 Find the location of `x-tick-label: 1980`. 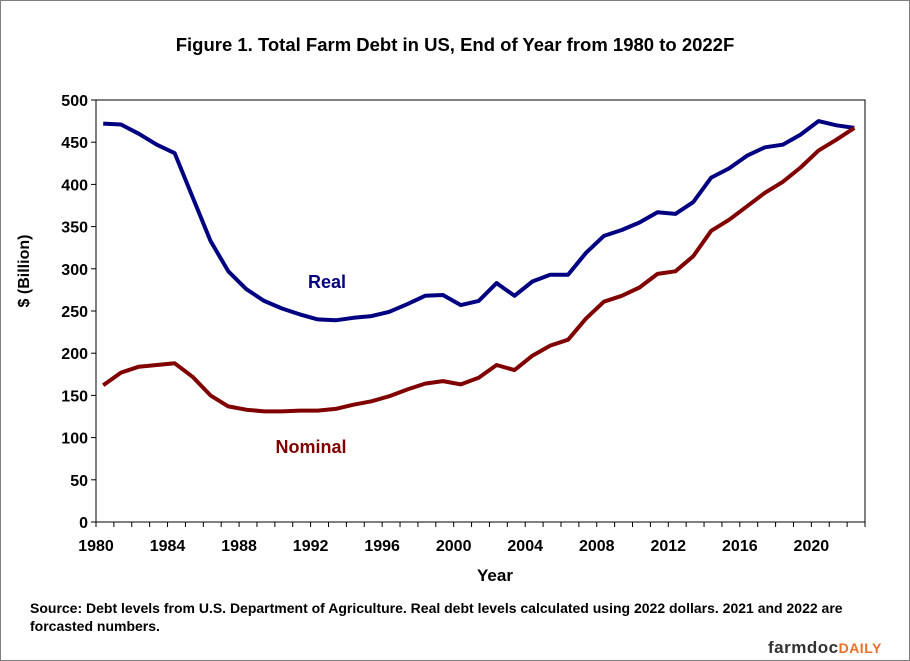

x-tick-label: 1980 is located at coordinates (96, 546).